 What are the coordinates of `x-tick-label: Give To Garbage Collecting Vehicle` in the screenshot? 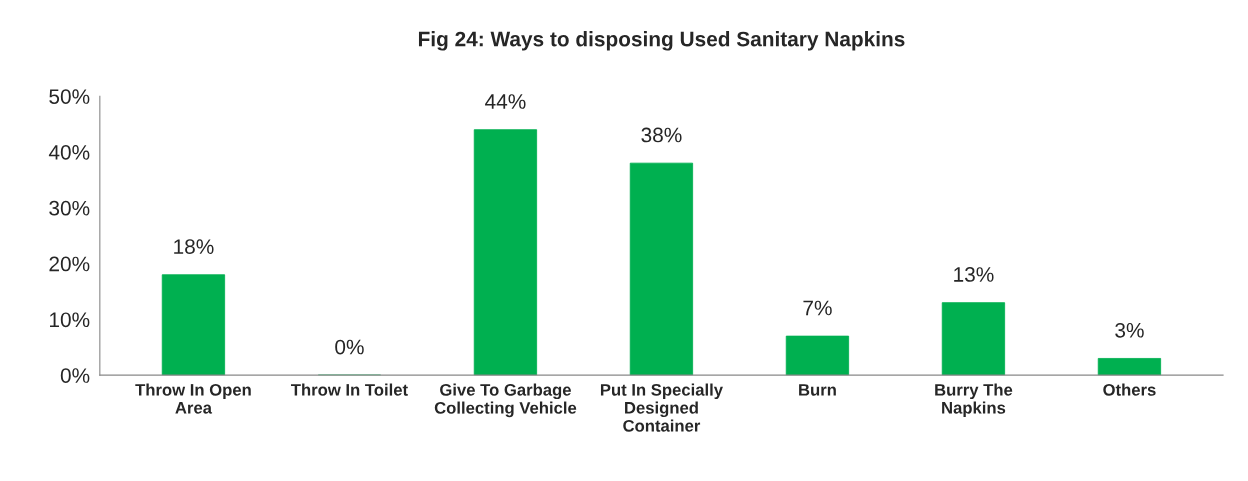 It's located at (505, 400).